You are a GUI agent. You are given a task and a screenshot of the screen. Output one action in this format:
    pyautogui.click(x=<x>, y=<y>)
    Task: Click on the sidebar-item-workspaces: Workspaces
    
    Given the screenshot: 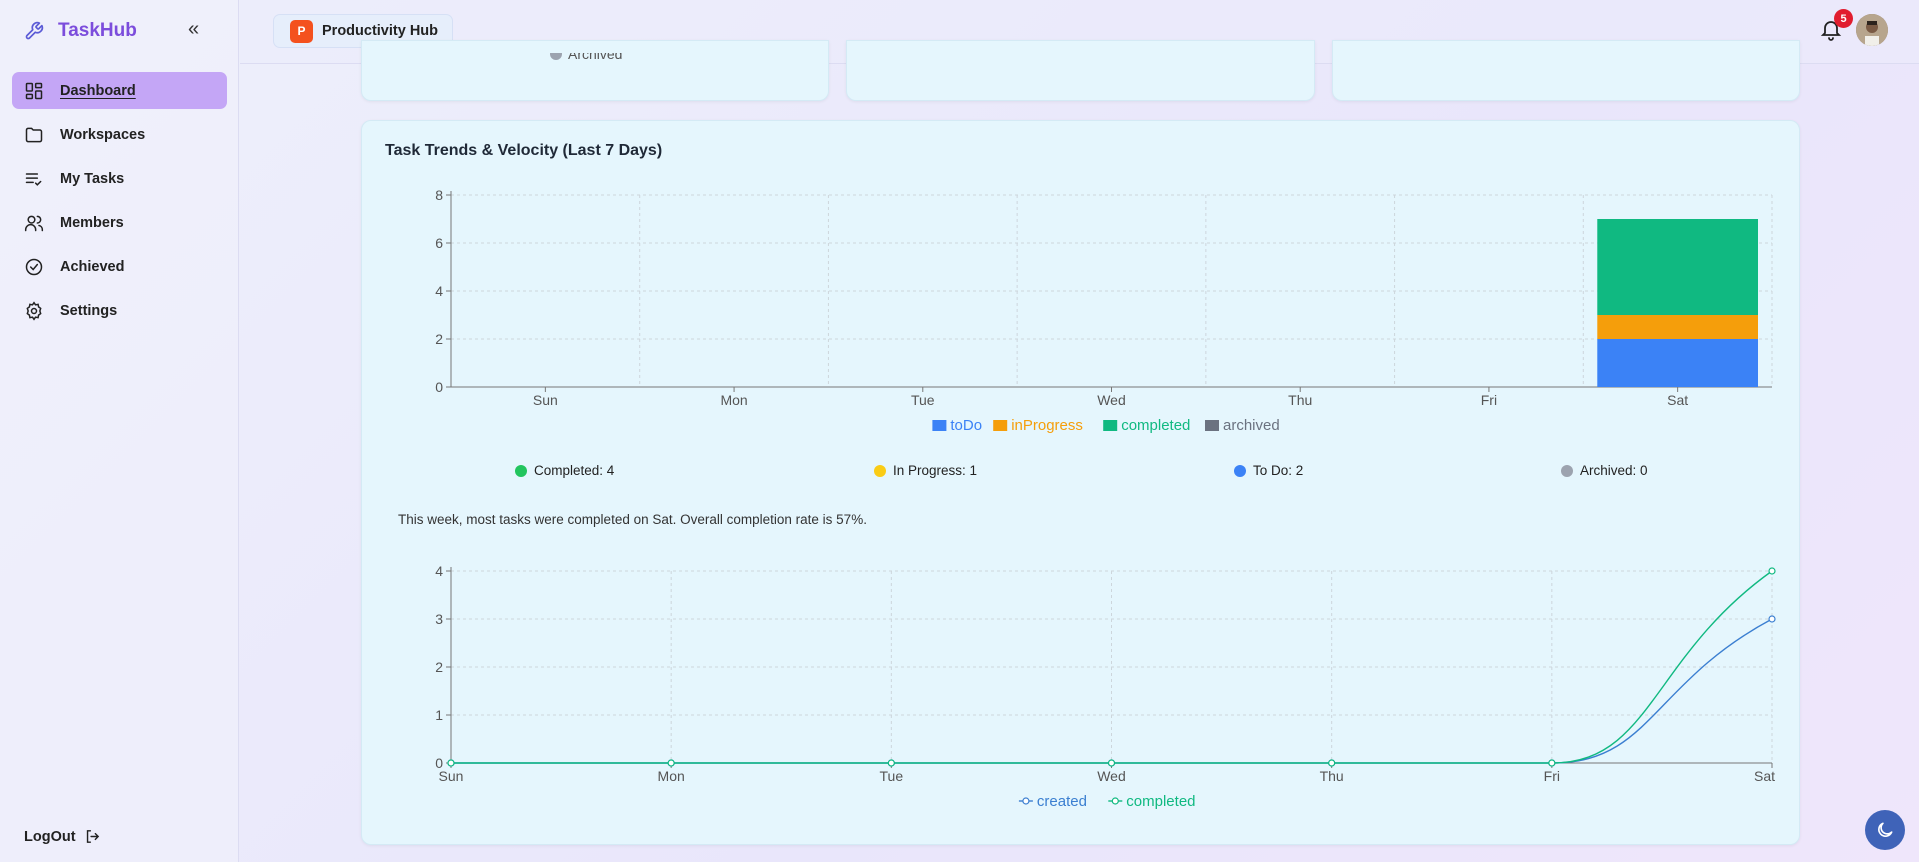 What is the action you would take?
    pyautogui.click(x=119, y=134)
    